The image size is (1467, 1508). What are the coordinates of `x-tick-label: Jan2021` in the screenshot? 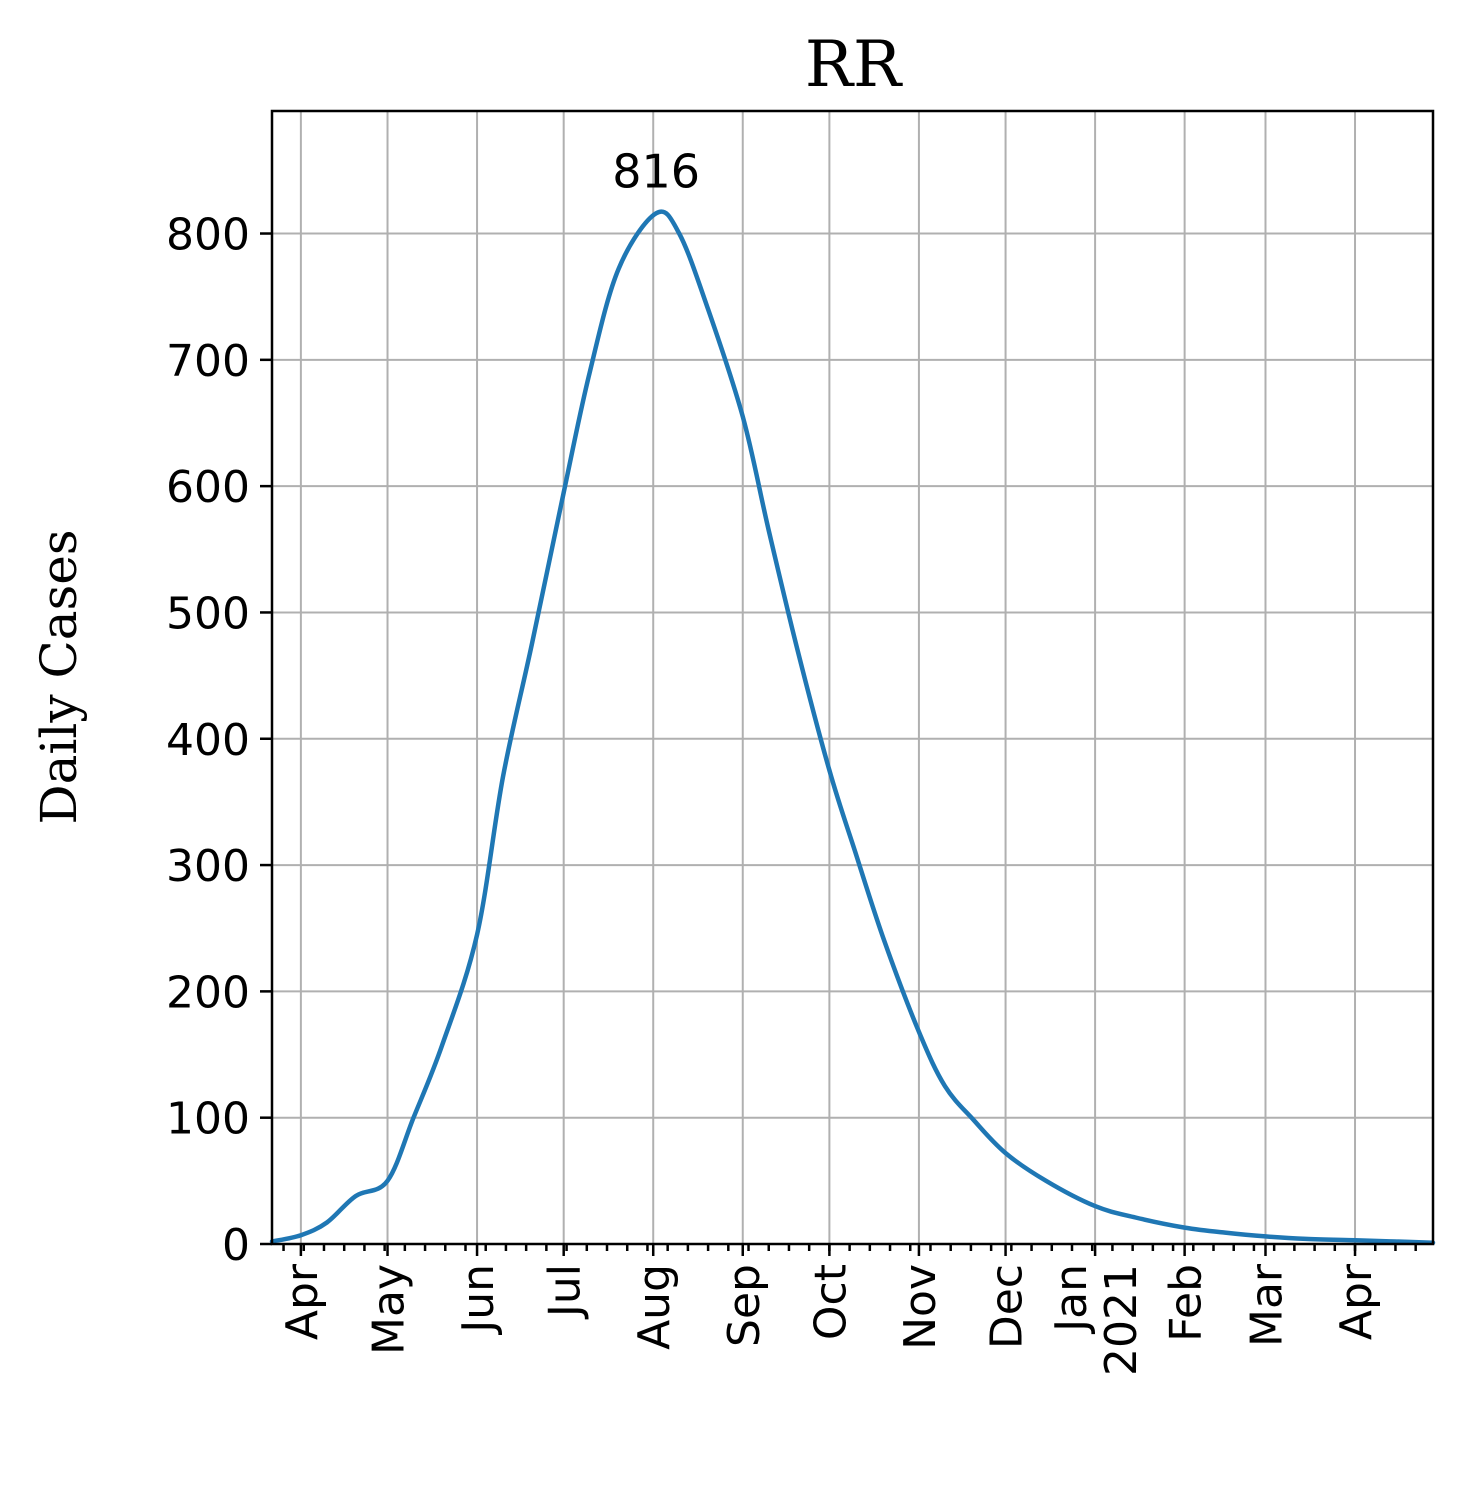 It's located at (1096, 1320).